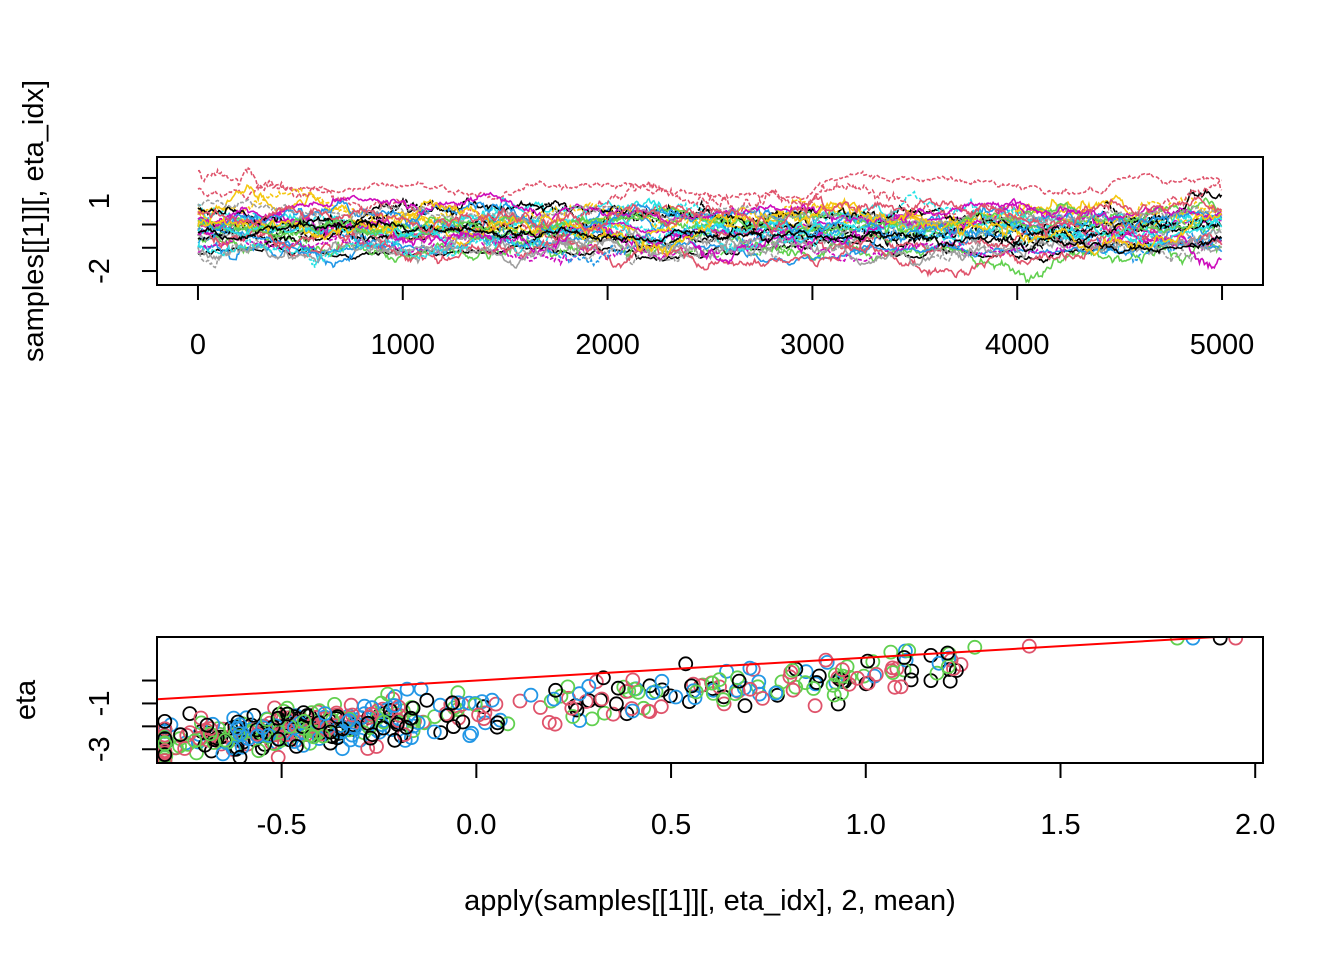 Image resolution: width=1344 pixels, height=960 pixels. What do you see at coordinates (812, 345) in the screenshot?
I see `trace-x-tick-label: 3000` at bounding box center [812, 345].